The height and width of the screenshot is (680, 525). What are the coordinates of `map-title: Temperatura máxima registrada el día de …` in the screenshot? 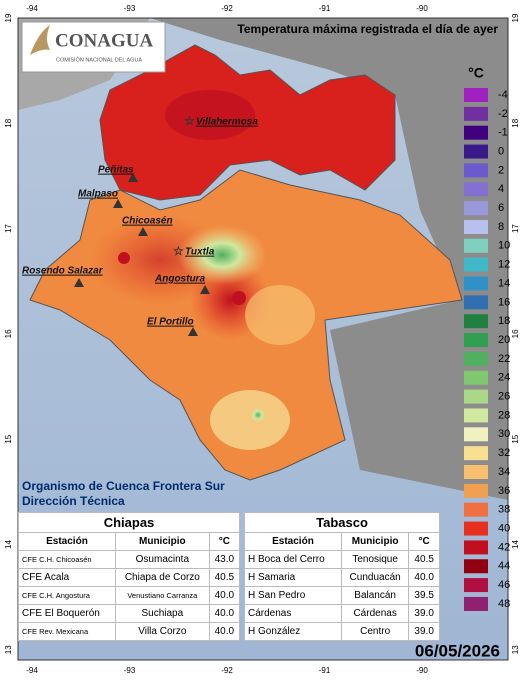 It's located at (367, 29).